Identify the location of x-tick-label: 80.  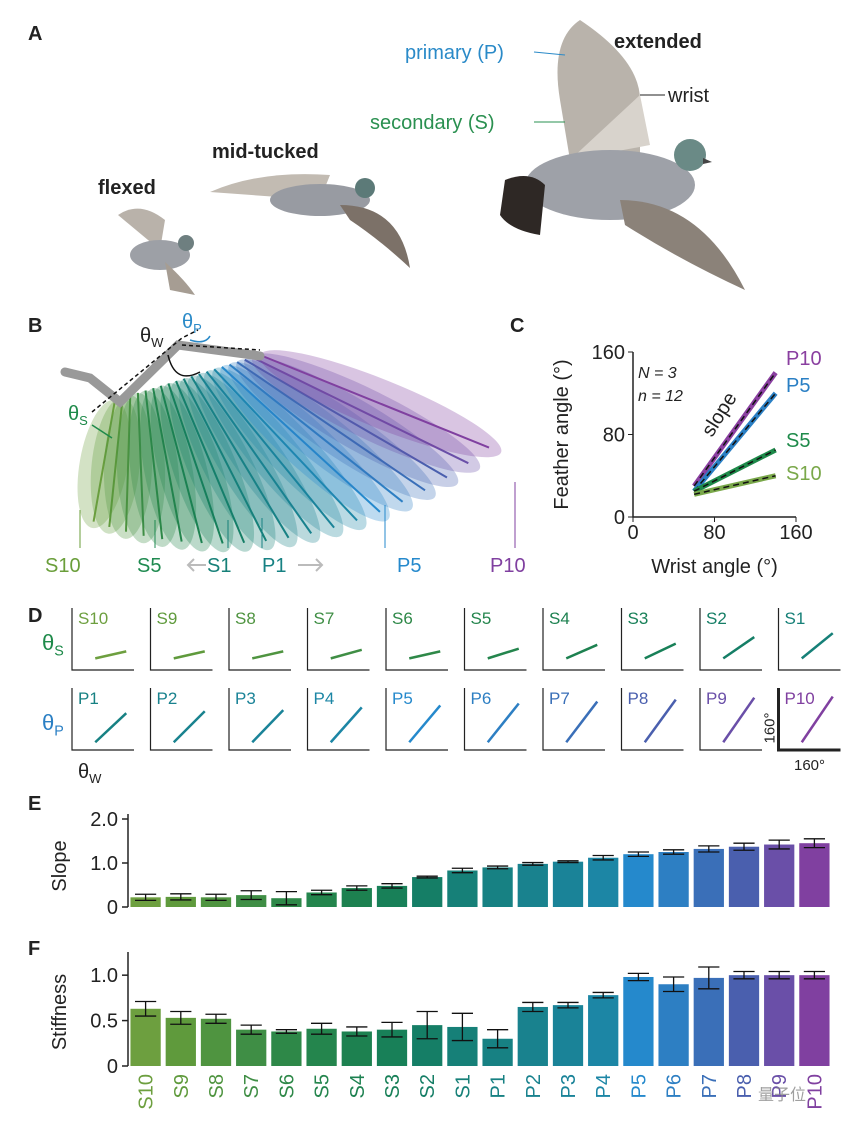
(714, 533).